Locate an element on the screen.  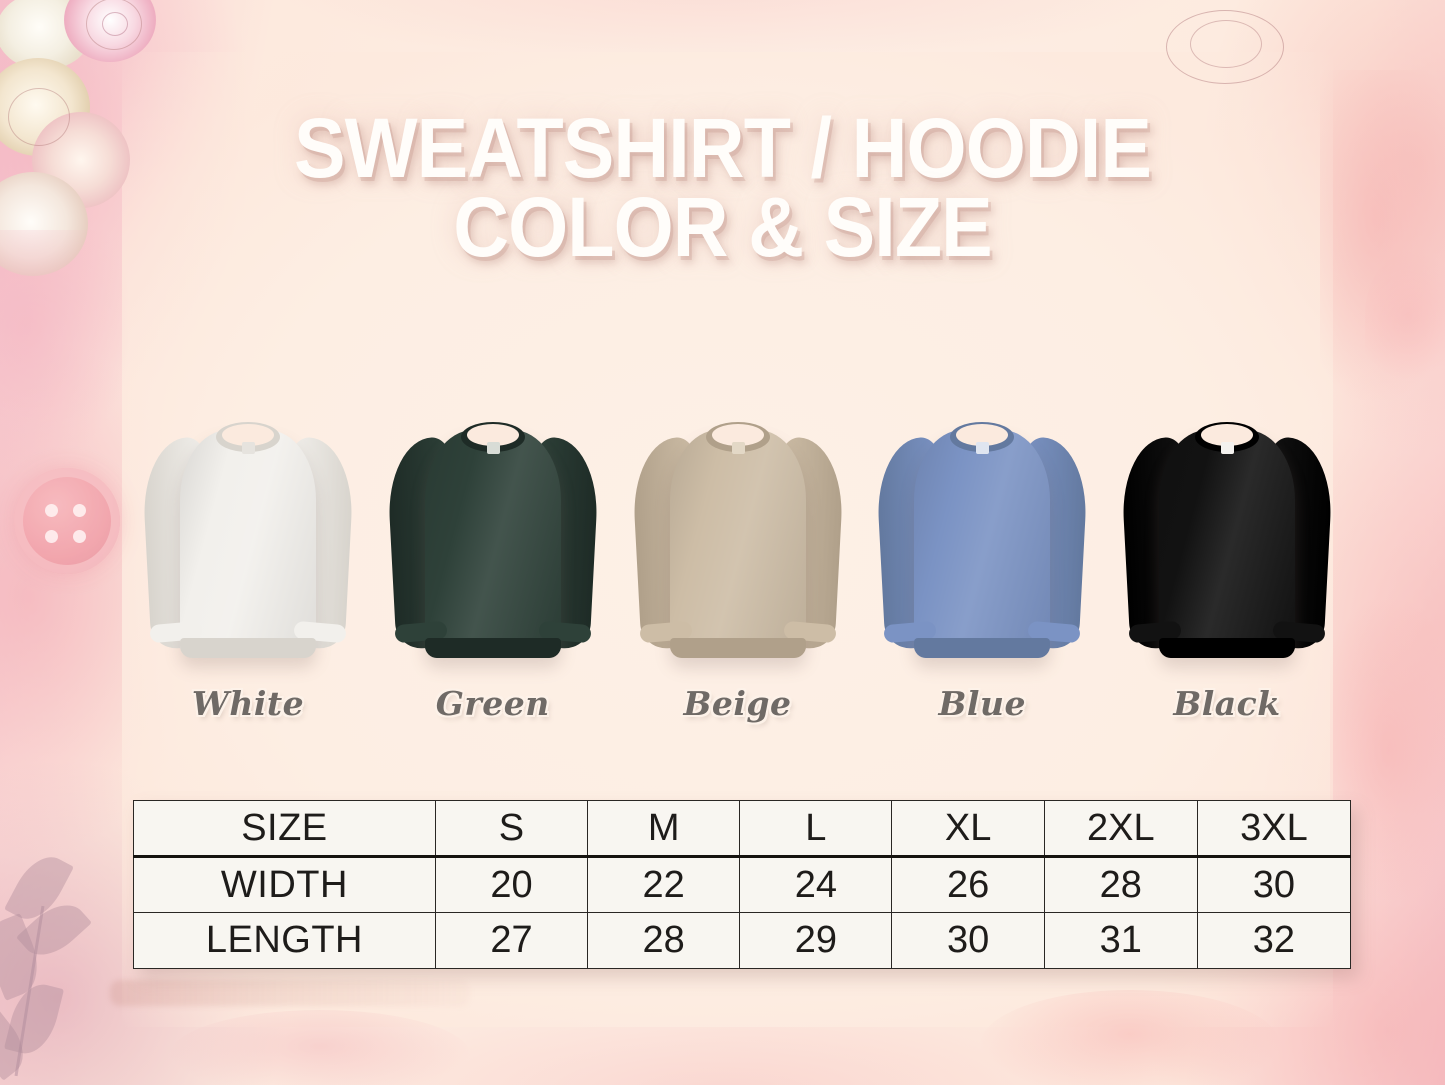
color-option-beige: Beige is located at coordinates (738, 566).